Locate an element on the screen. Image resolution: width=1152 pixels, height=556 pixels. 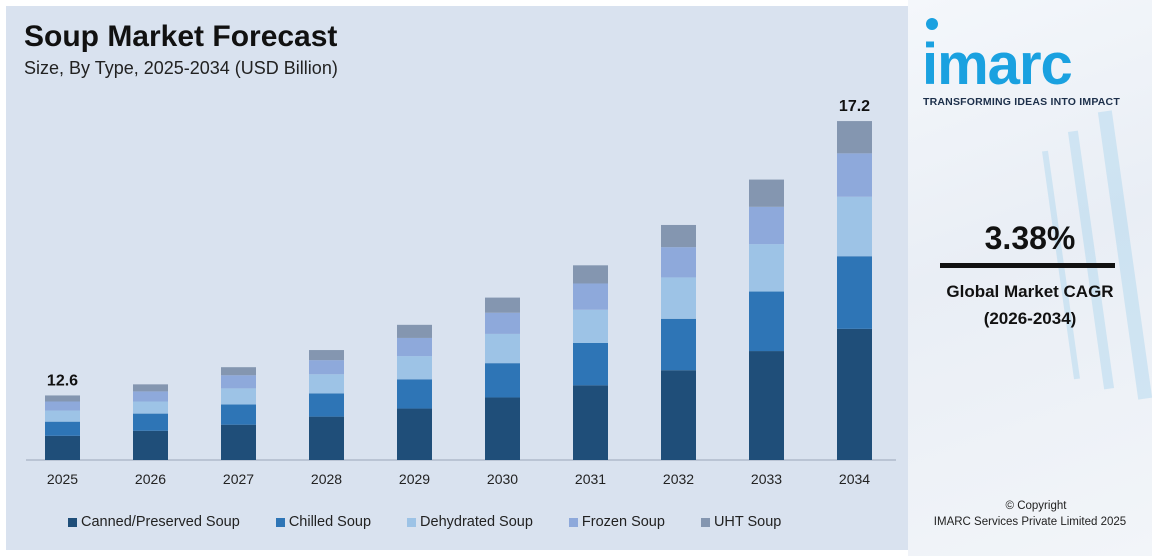
x-tick-label: 2030 is located at coordinates (502, 479).